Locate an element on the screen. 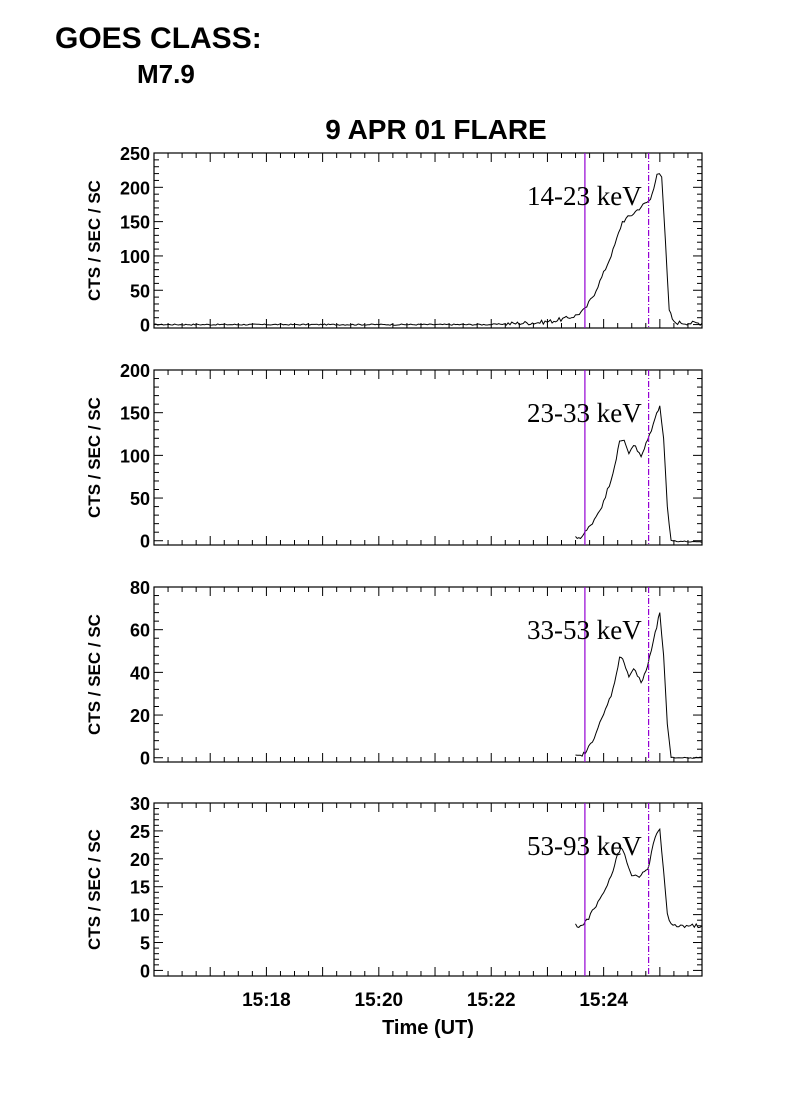 Image resolution: width=790 pixels, height=1118 pixels. y-tick-label: 80 is located at coordinates (140, 588).